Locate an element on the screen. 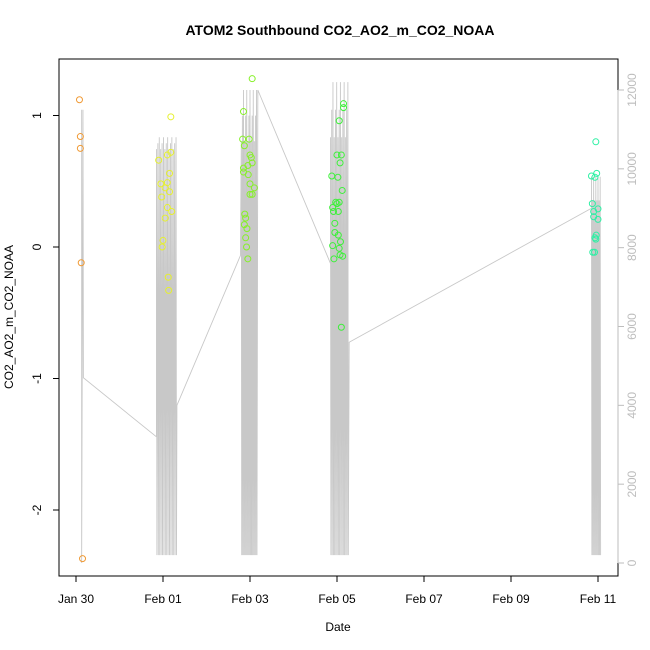  y2-tick-label: 10000 is located at coordinates (632, 169).